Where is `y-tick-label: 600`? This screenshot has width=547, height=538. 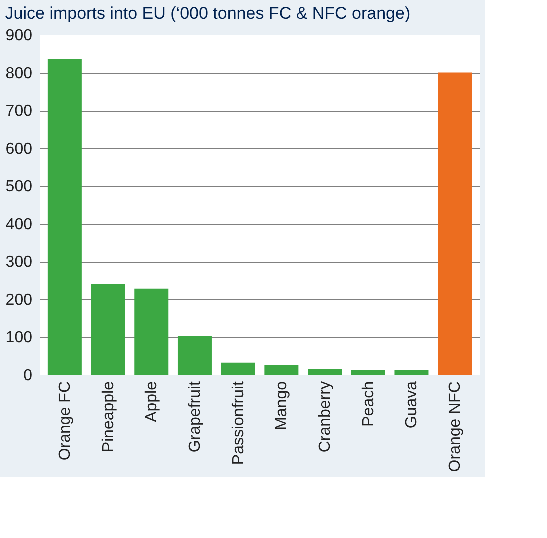
y-tick-label: 600 is located at coordinates (19, 149).